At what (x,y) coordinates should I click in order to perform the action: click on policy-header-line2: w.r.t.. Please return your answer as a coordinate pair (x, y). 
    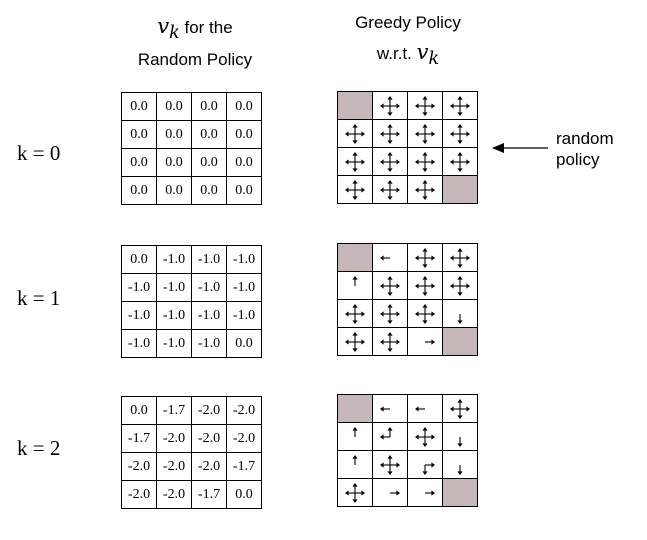
    Looking at the image, I should click on (394, 54).